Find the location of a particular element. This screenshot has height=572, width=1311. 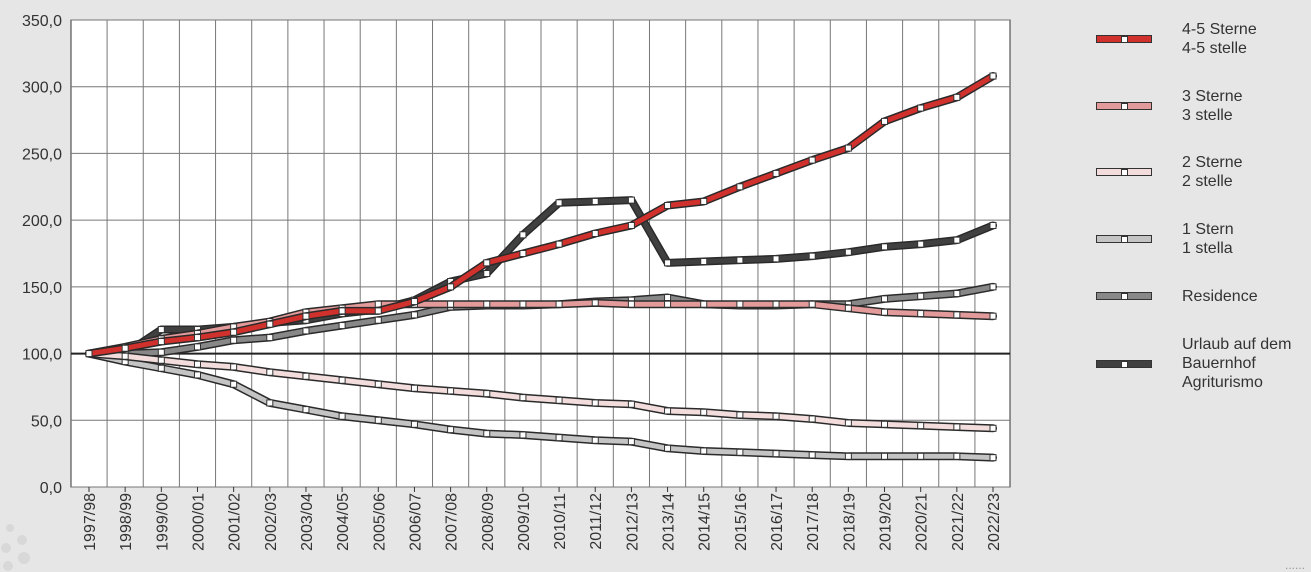

legend-label: 3 Sterne is located at coordinates (1212, 96).